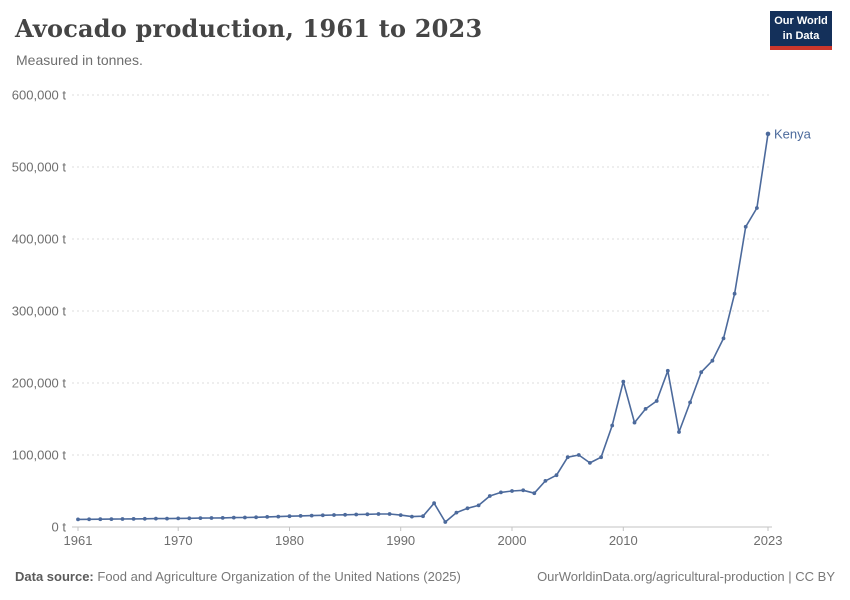  I want to click on y-axis-tick-label: 600,000 t, so click(39, 95).